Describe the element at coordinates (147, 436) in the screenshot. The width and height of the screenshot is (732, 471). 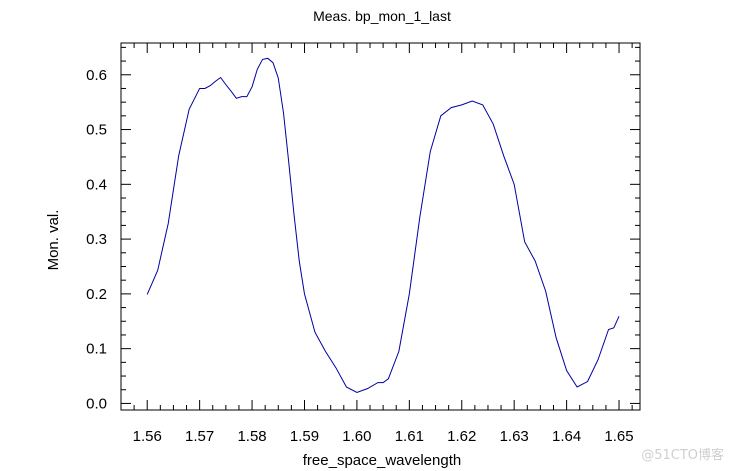
I see `x-tick-label: 1.56` at that location.